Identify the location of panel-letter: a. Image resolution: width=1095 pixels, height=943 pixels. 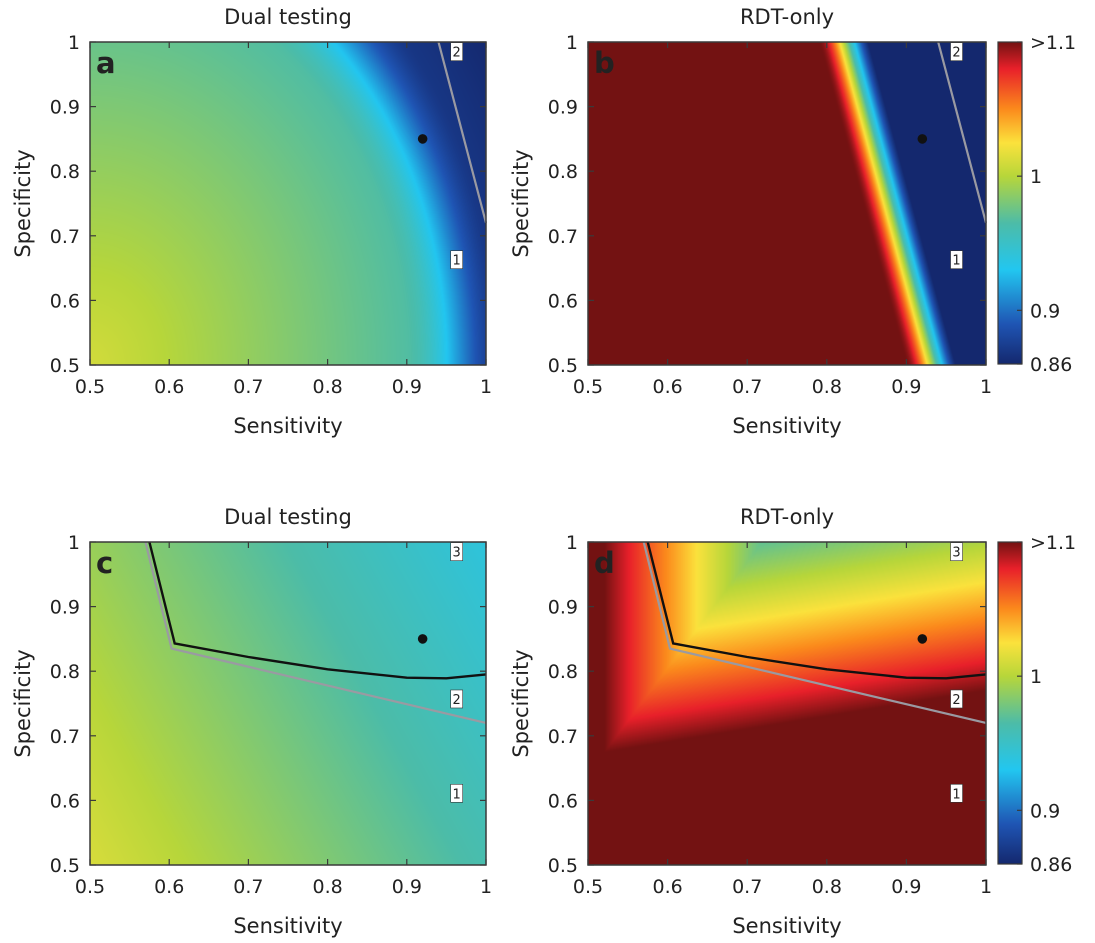
(106, 63).